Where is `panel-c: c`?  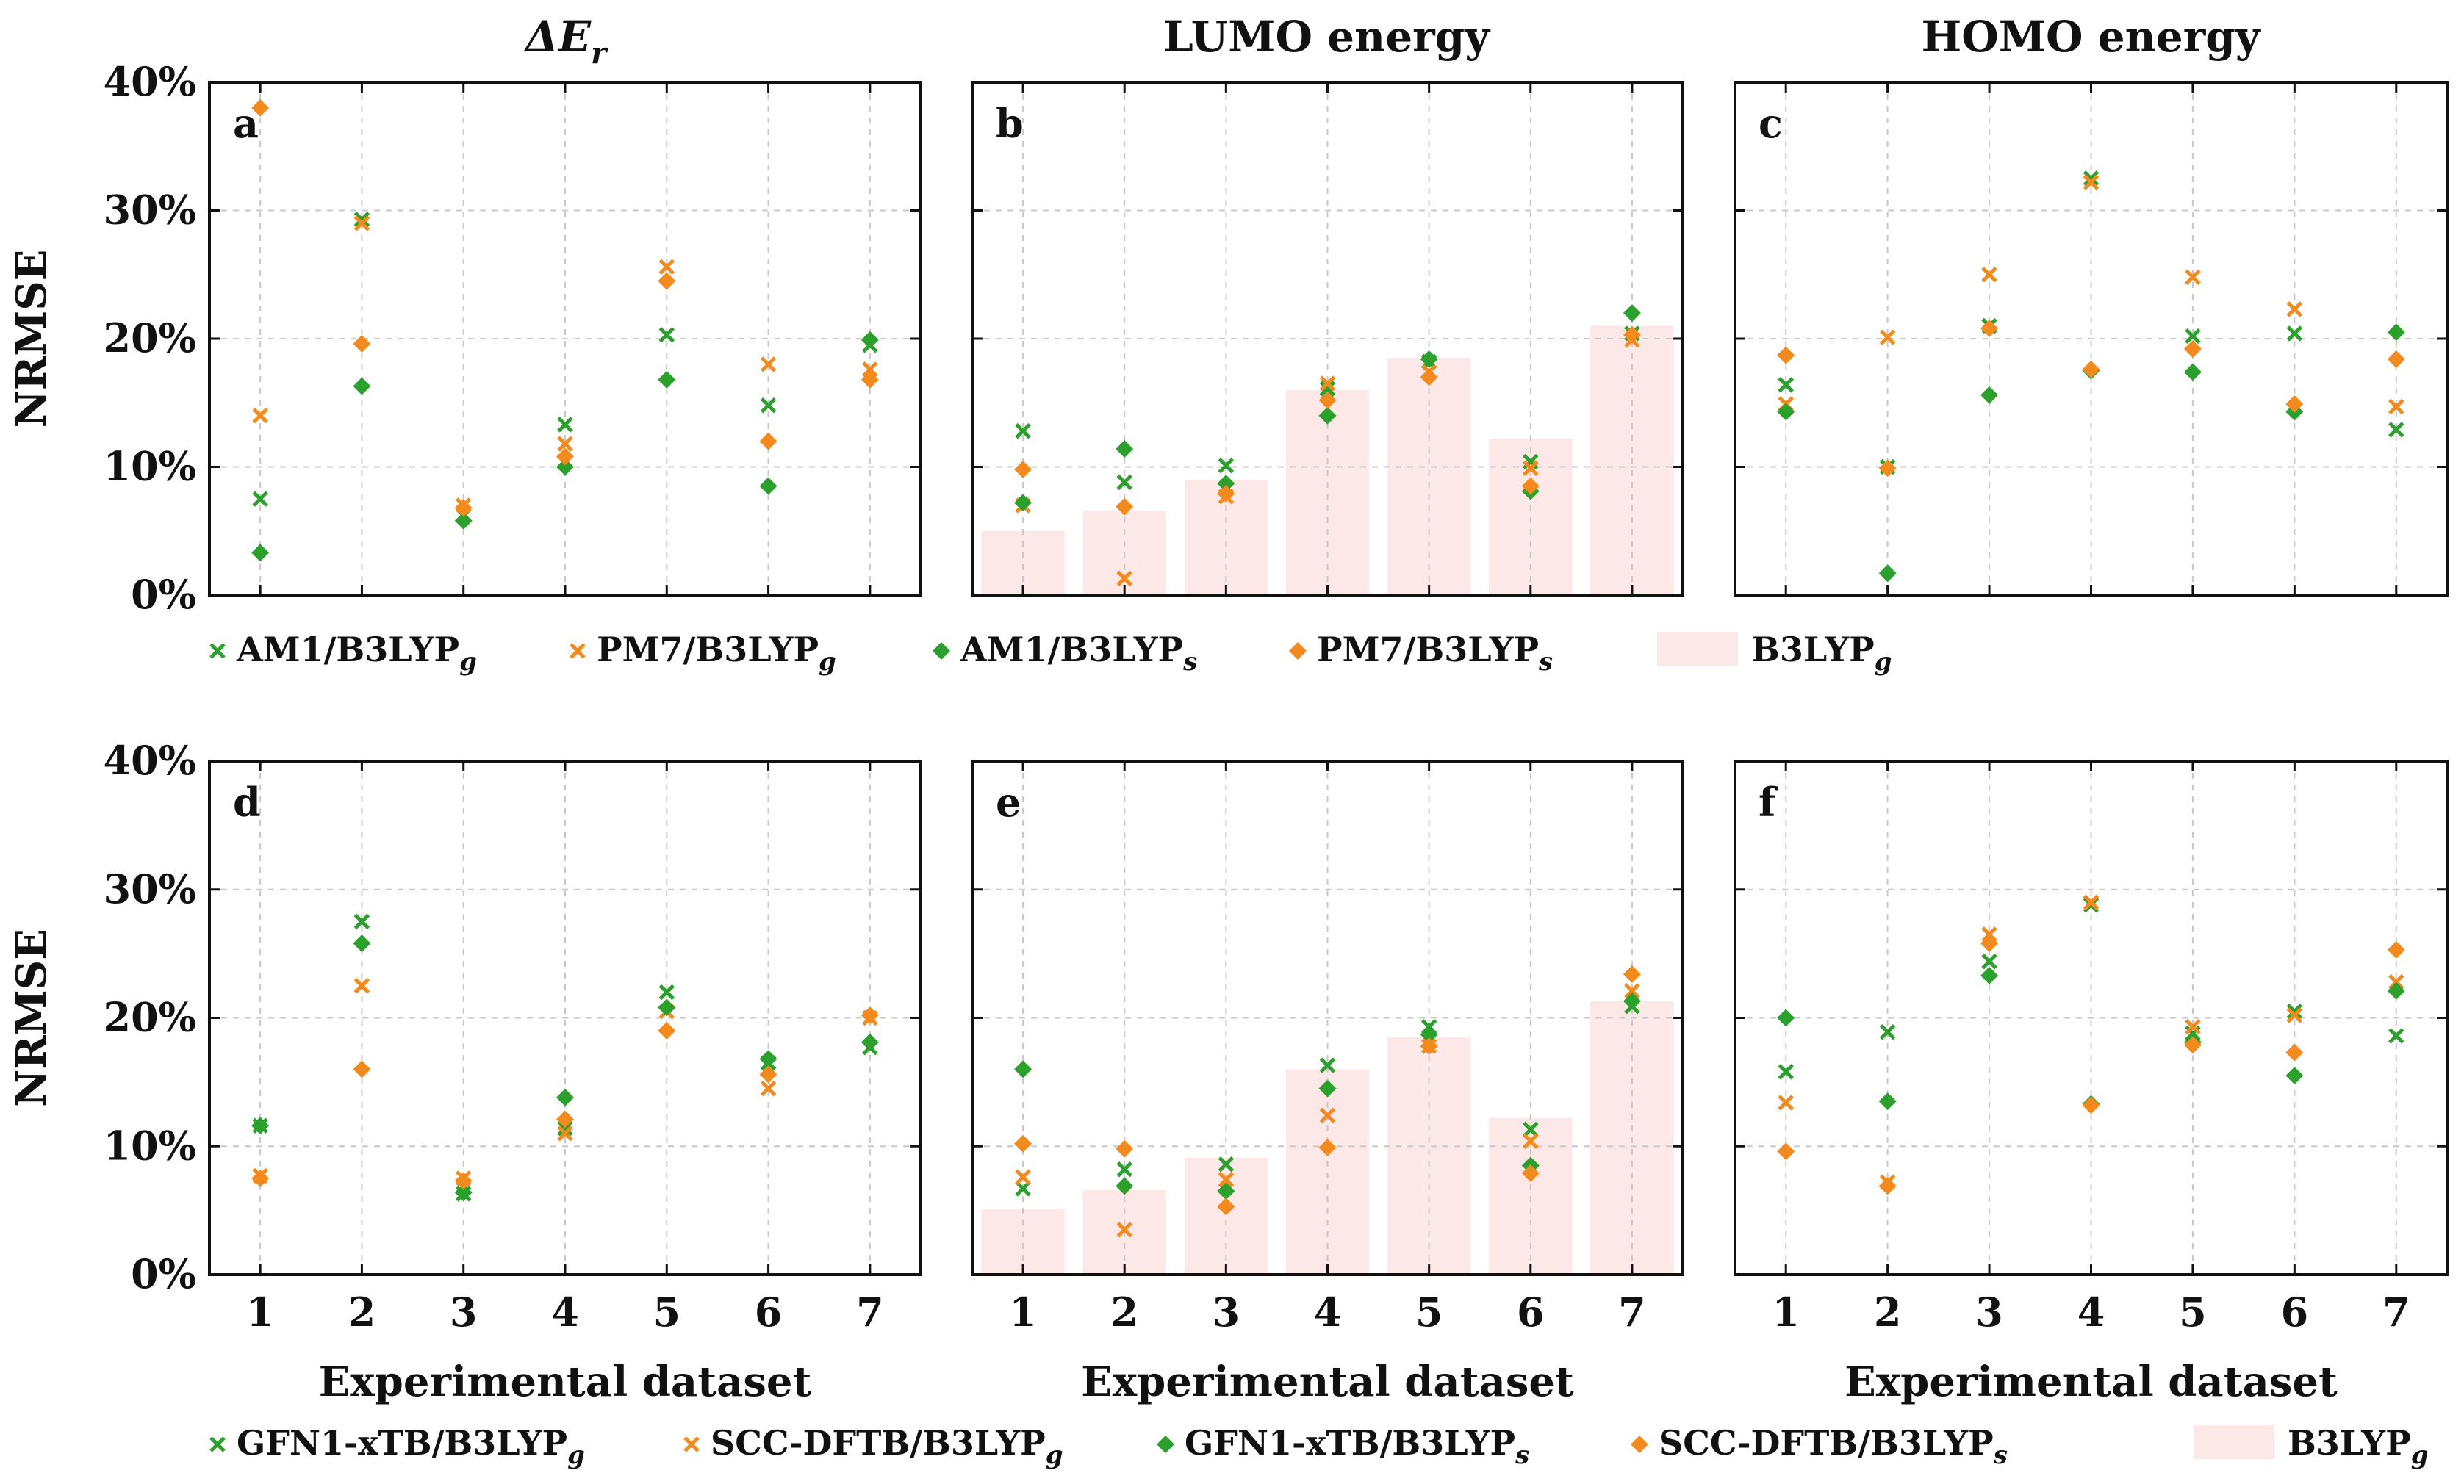 panel-c: c is located at coordinates (2092, 339).